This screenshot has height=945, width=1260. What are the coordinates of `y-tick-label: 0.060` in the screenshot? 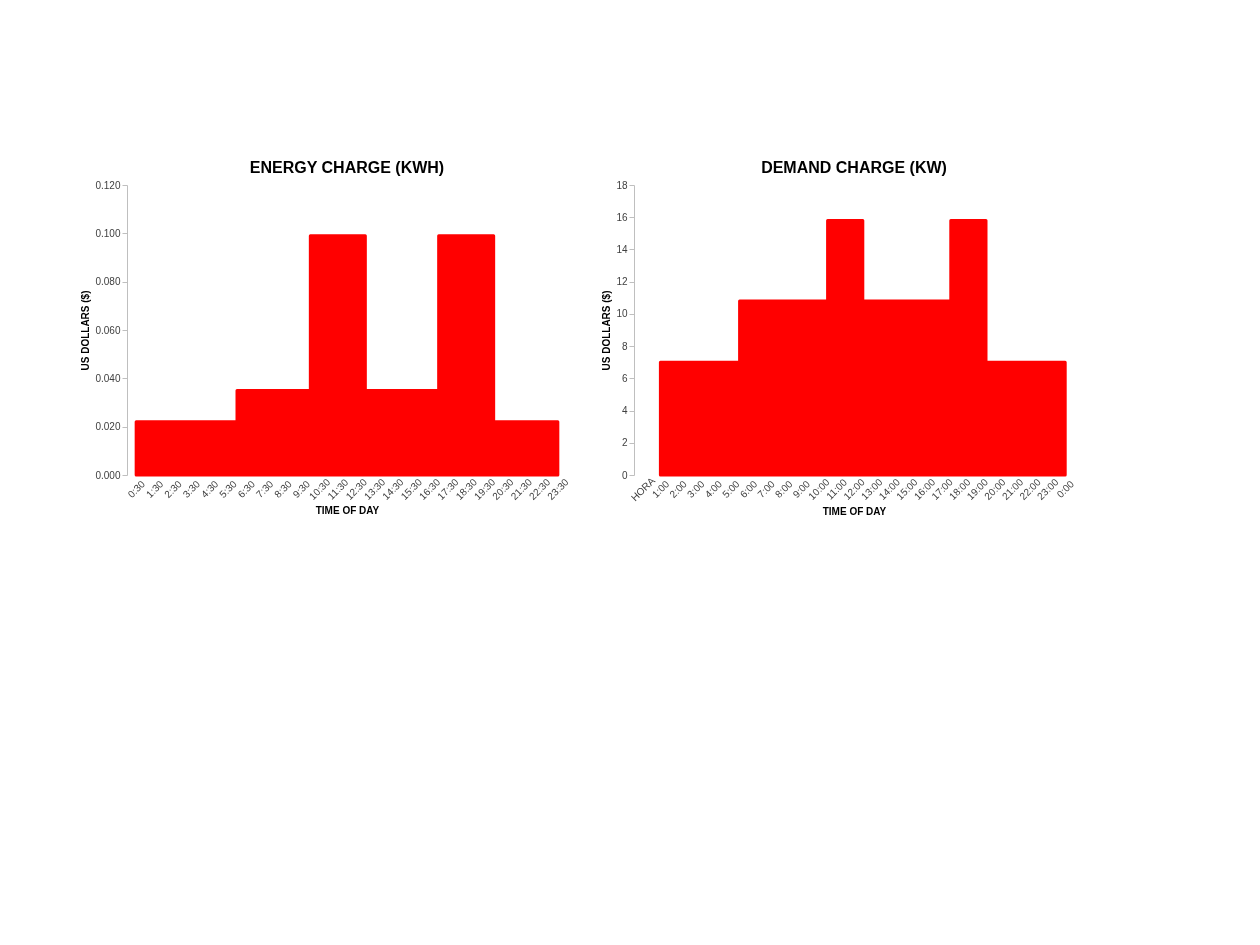 It's located at (108, 330).